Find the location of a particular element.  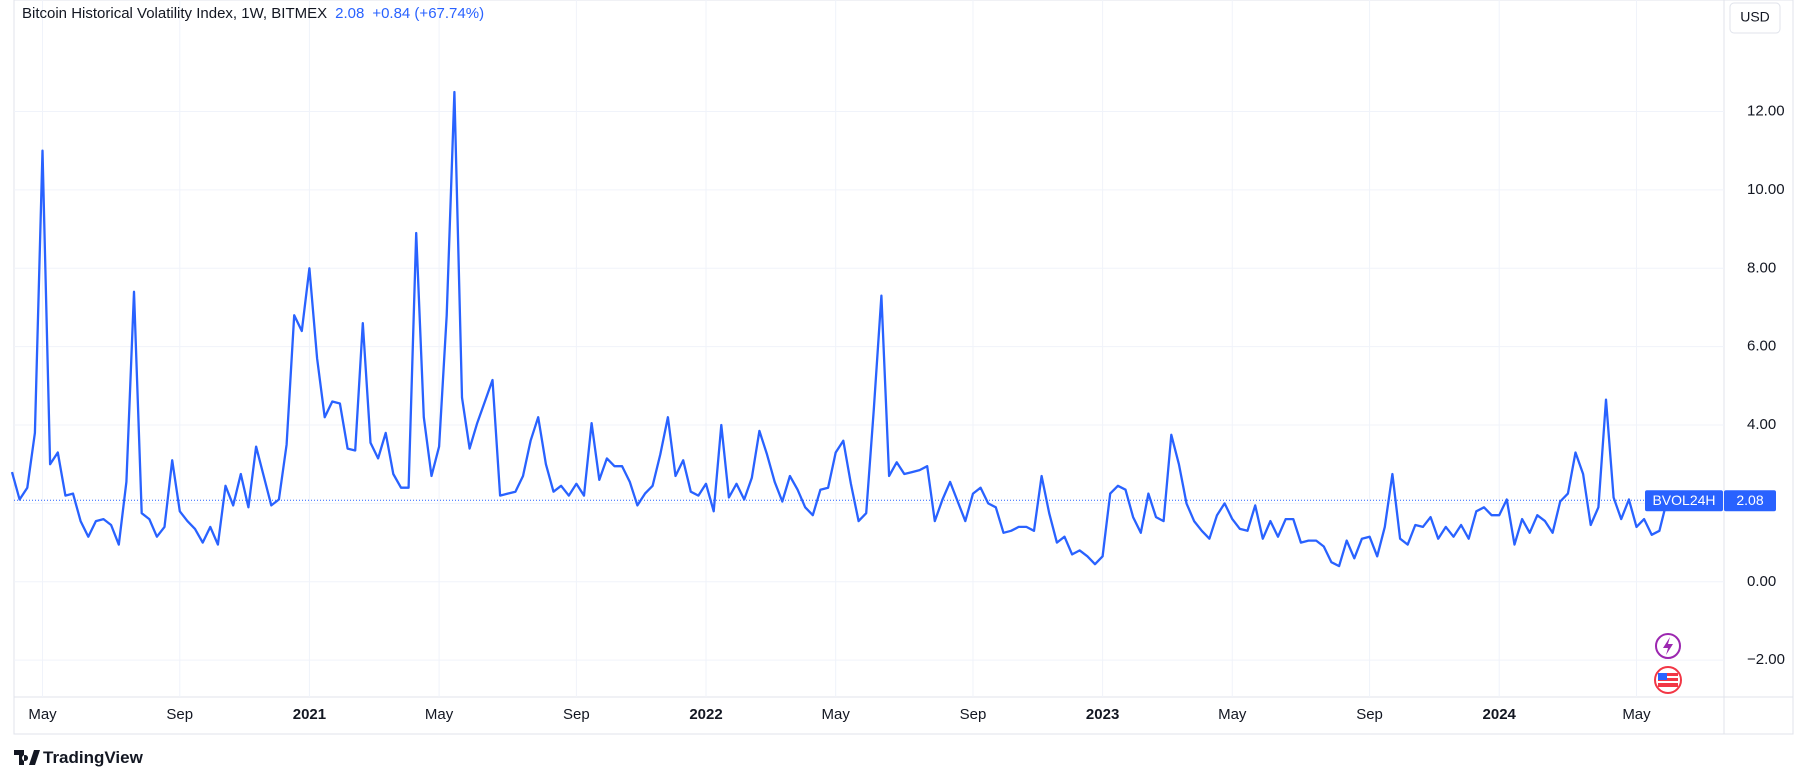

price-tag is located at coordinates (1750, 501).